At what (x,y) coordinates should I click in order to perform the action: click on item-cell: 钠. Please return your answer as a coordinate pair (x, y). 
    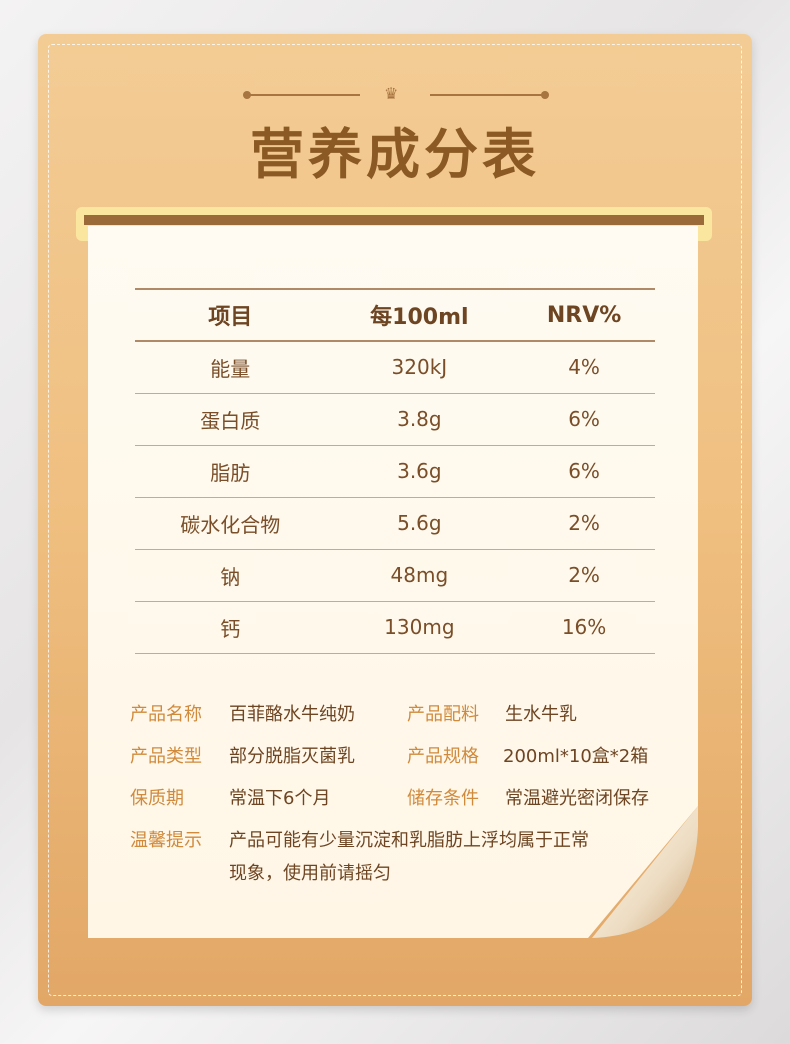
    Looking at the image, I should click on (230, 575).